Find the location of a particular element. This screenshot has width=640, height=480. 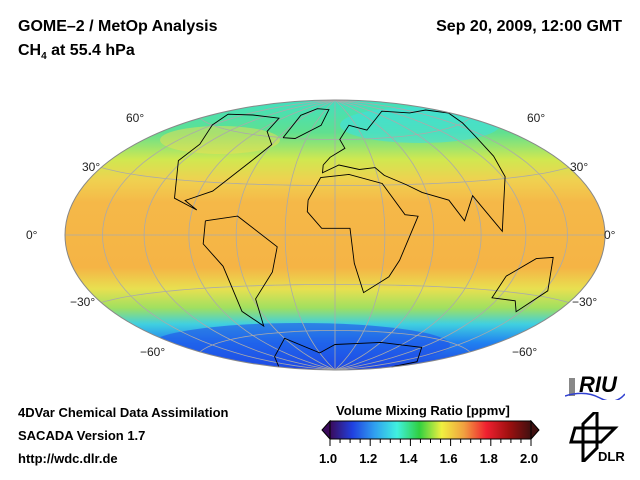

coastline-australia is located at coordinates (522, 284).